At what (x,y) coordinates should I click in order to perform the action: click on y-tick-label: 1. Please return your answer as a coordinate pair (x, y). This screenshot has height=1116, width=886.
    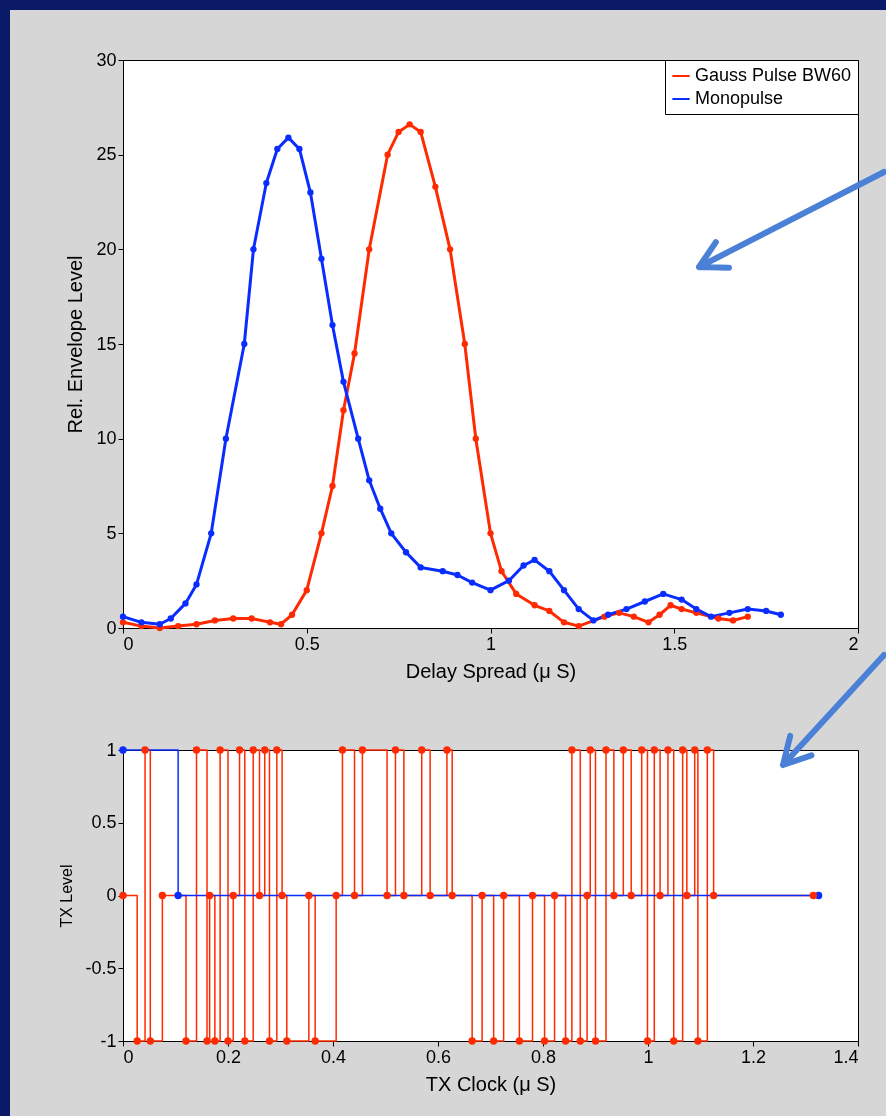
    Looking at the image, I should click on (111, 749).